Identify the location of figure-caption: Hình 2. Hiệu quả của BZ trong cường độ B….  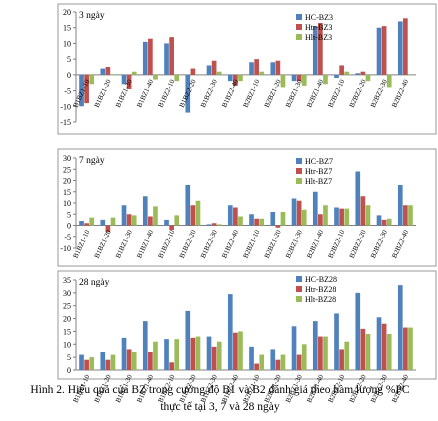
(220, 399).